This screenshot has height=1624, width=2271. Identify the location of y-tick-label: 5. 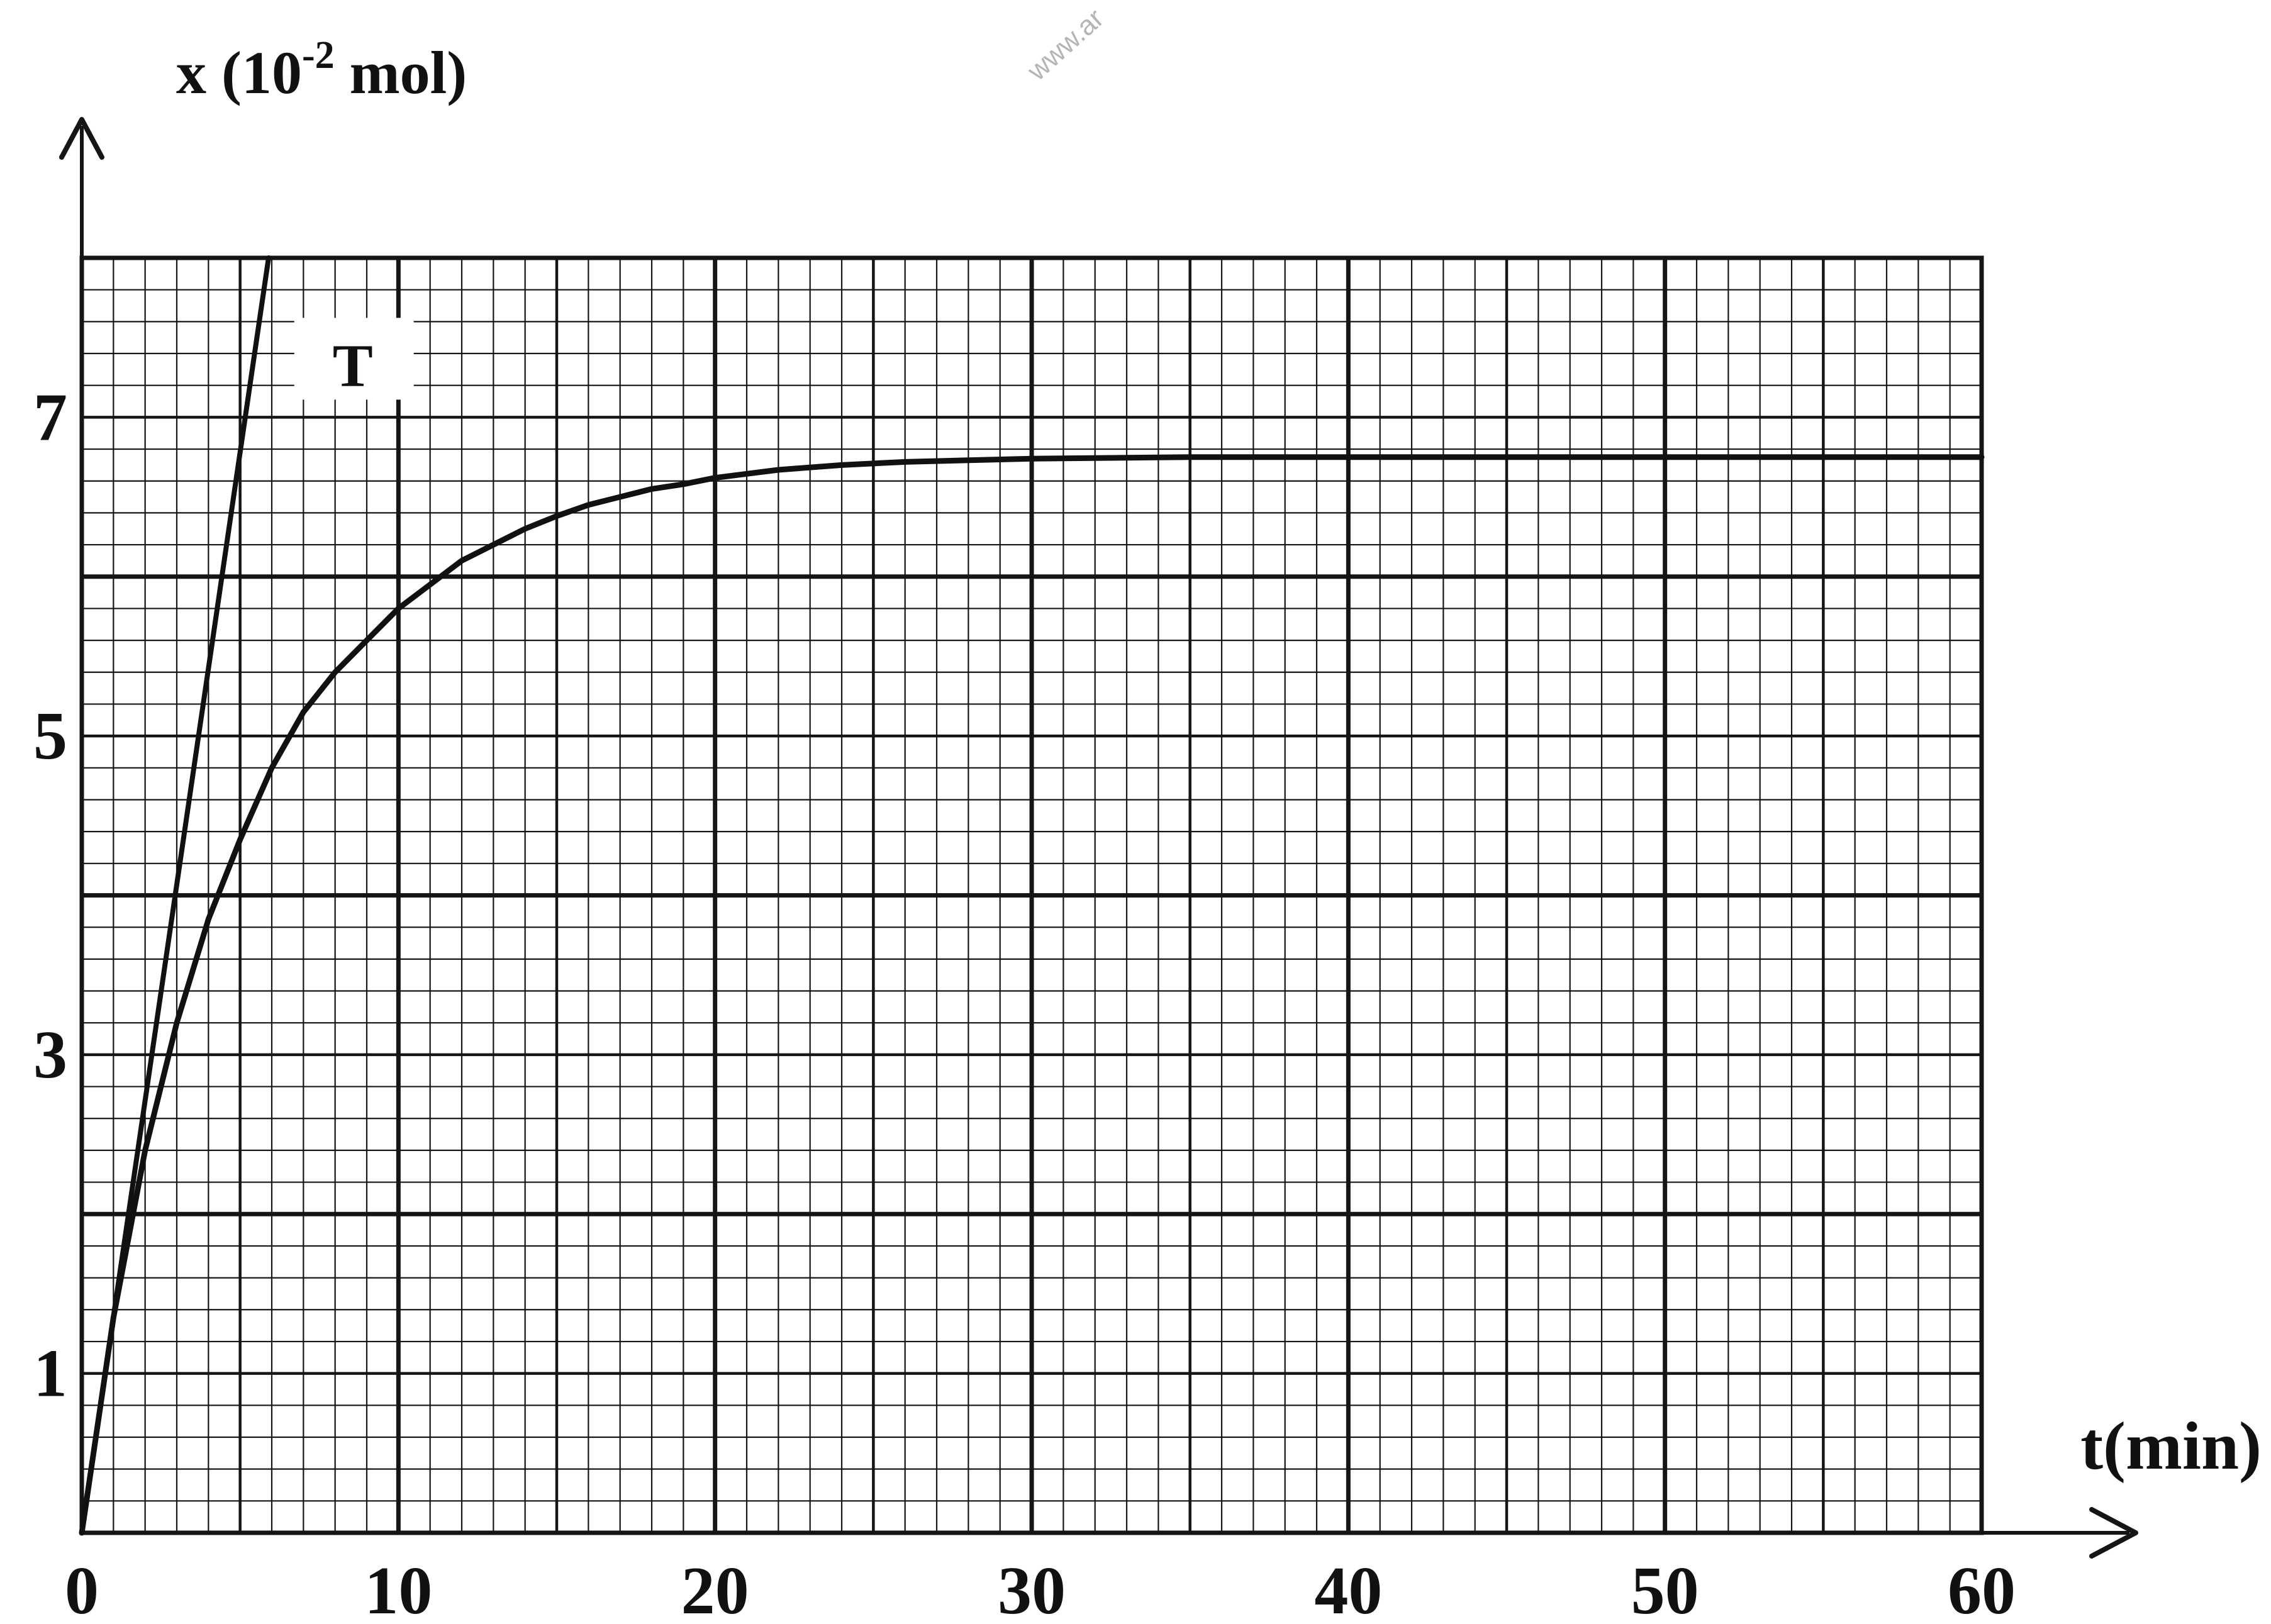
(50, 736).